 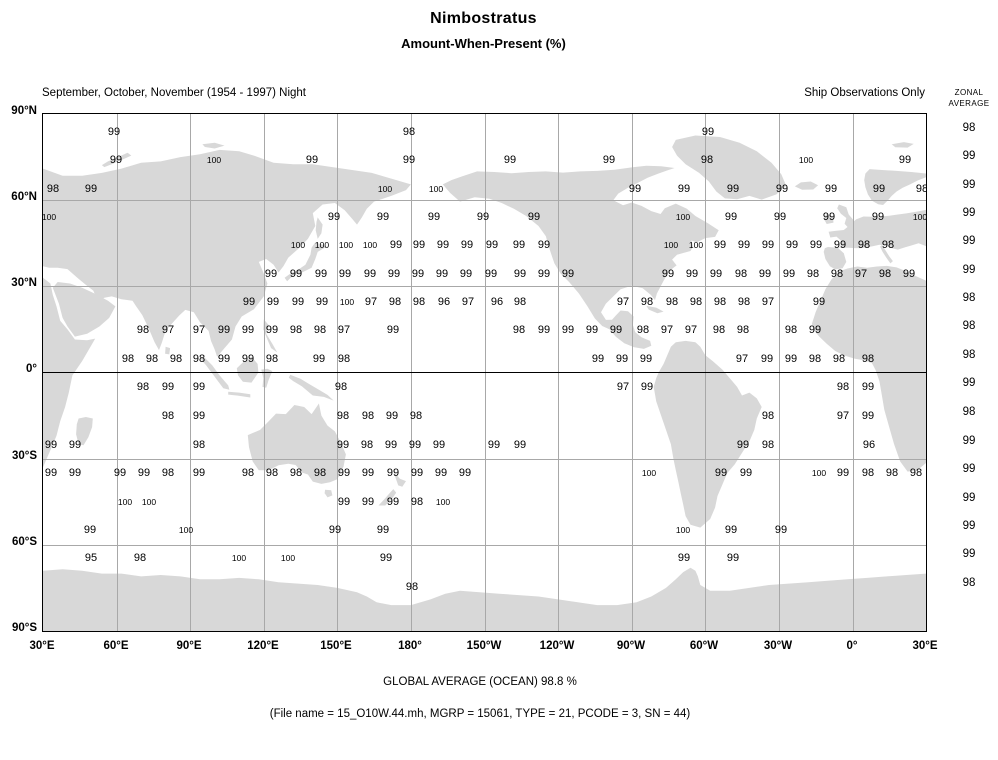 What do you see at coordinates (24, 456) in the screenshot?
I see `y-axis-label: 30°S` at bounding box center [24, 456].